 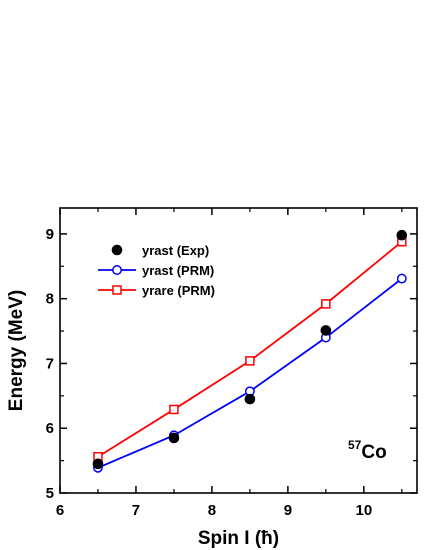 What do you see at coordinates (355, 445) in the screenshot?
I see `annotation-superscript: 57` at bounding box center [355, 445].